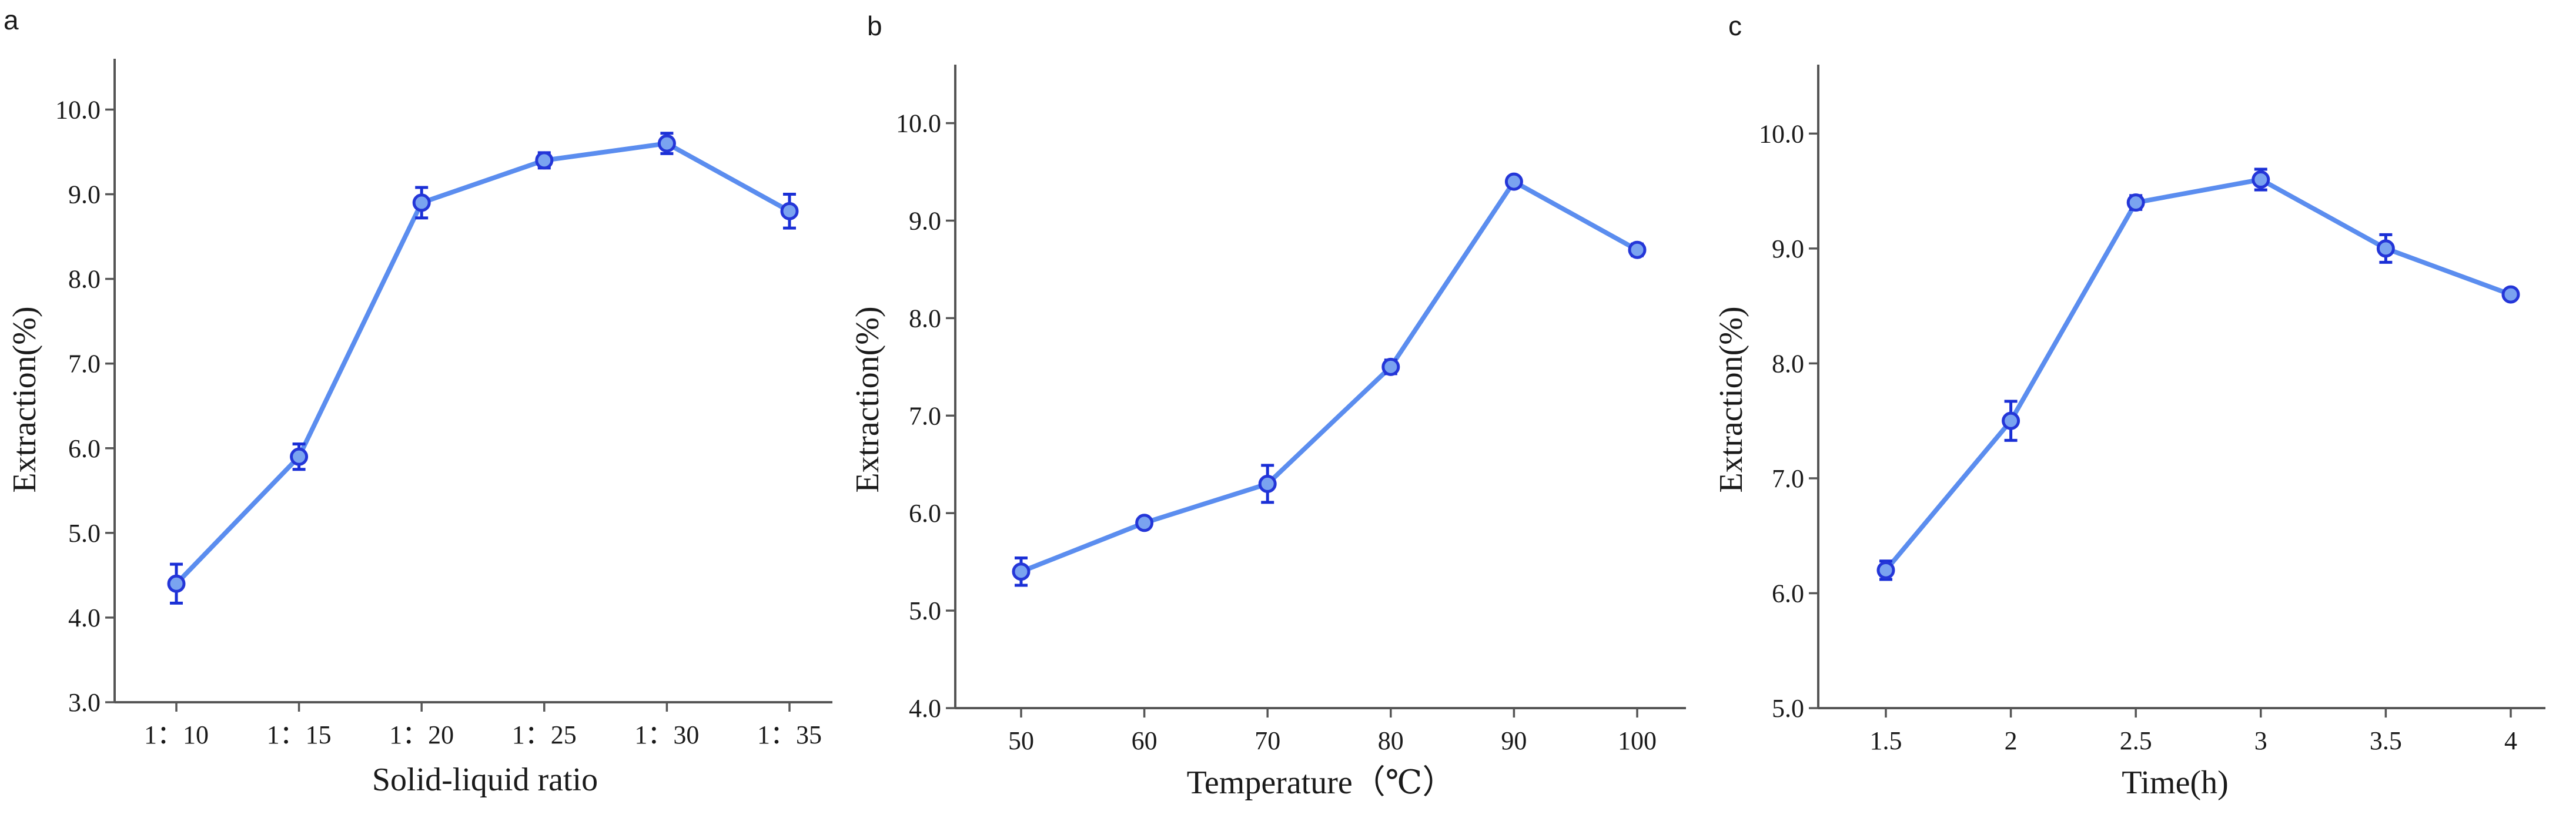 This screenshot has height=818, width=2576. I want to click on x-tick-label: 80, so click(1391, 741).